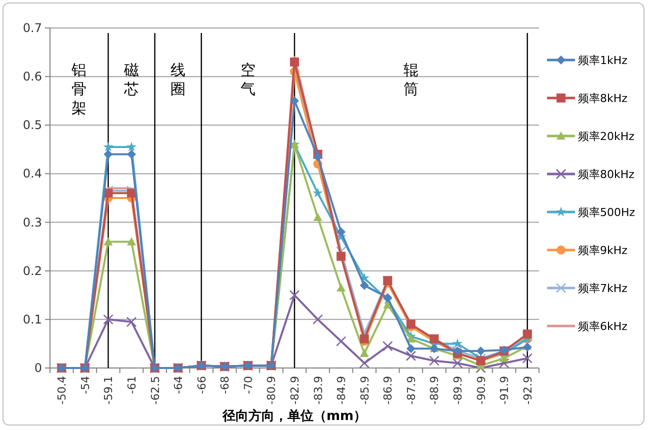 The width and height of the screenshot is (649, 430). I want to click on x-tick-label: -84.9, so click(341, 390).